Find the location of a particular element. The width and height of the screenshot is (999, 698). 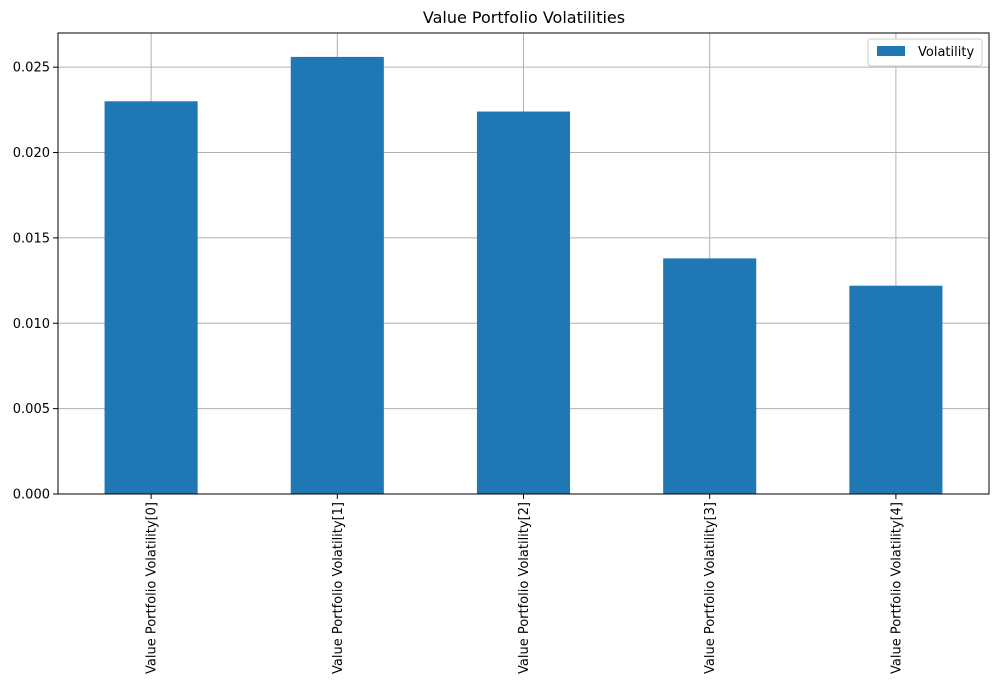

x-tick-label: Value Portfolio Volatility[4] is located at coordinates (896, 588).